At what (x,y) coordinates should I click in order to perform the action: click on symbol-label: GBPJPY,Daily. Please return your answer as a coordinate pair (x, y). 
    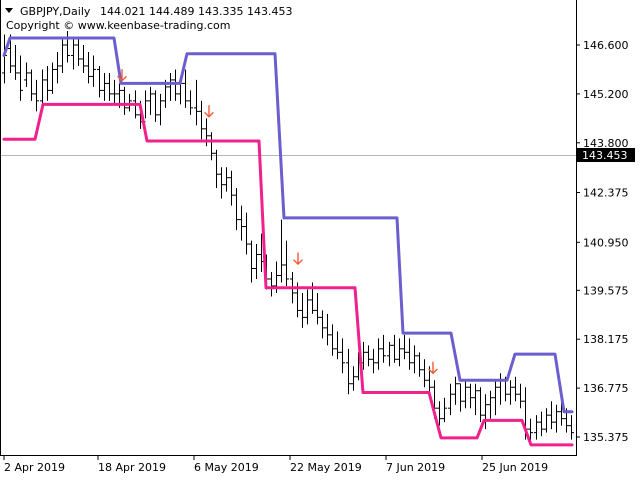
    Looking at the image, I should click on (55, 11).